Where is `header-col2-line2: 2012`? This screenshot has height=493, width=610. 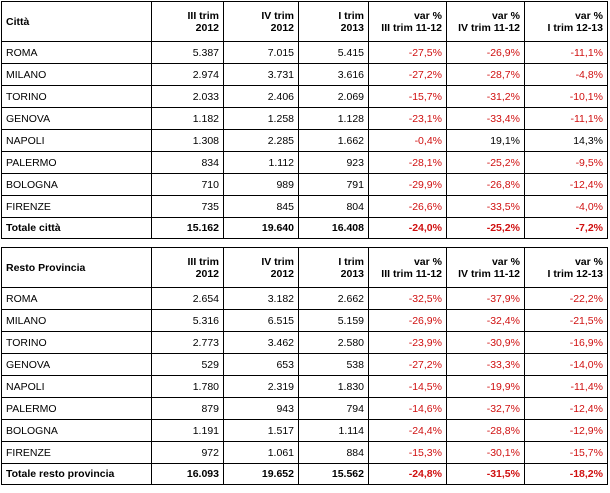
header-col2-line2: 2012 is located at coordinates (282, 273).